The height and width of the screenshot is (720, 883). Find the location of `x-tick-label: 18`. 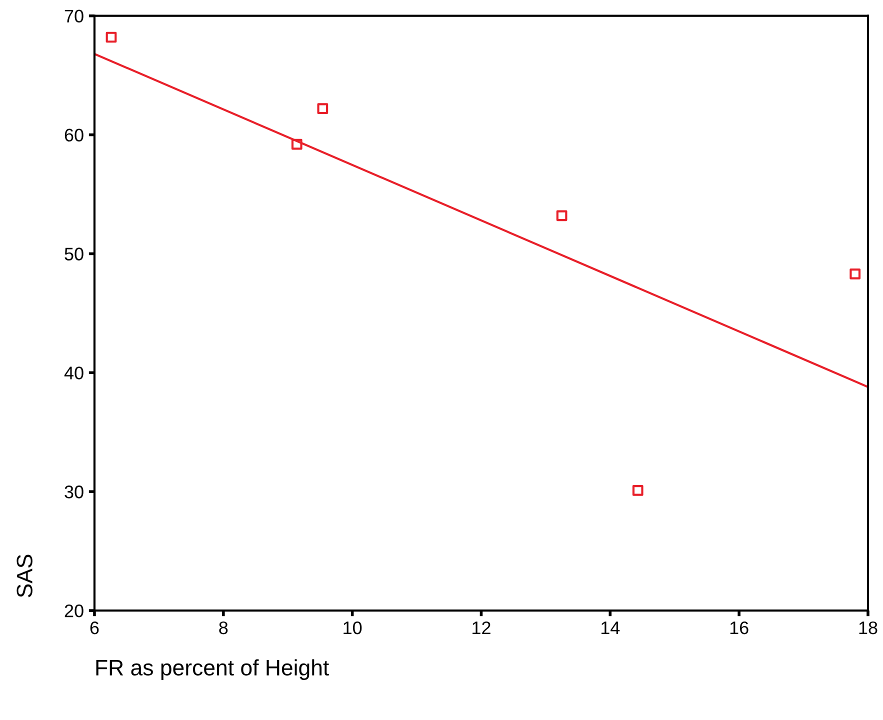

x-tick-label: 18 is located at coordinates (868, 627).